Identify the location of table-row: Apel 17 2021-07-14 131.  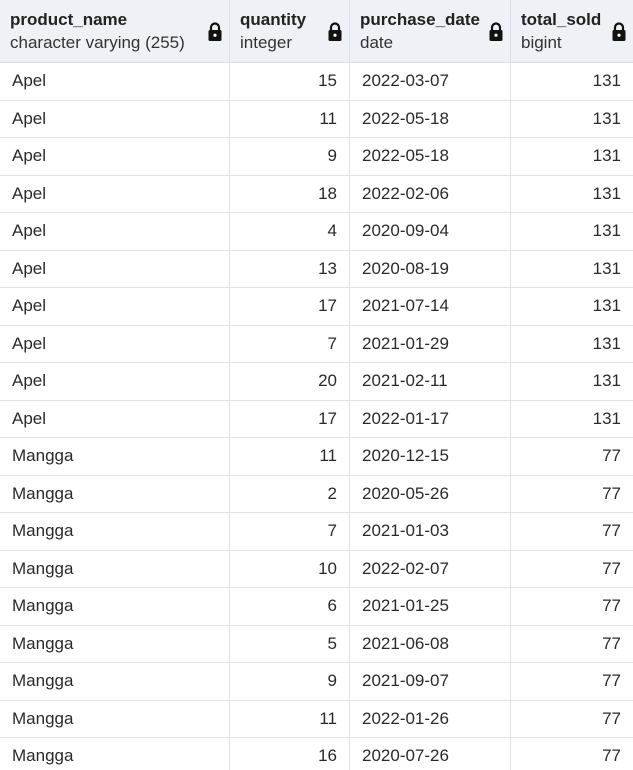
(316, 307).